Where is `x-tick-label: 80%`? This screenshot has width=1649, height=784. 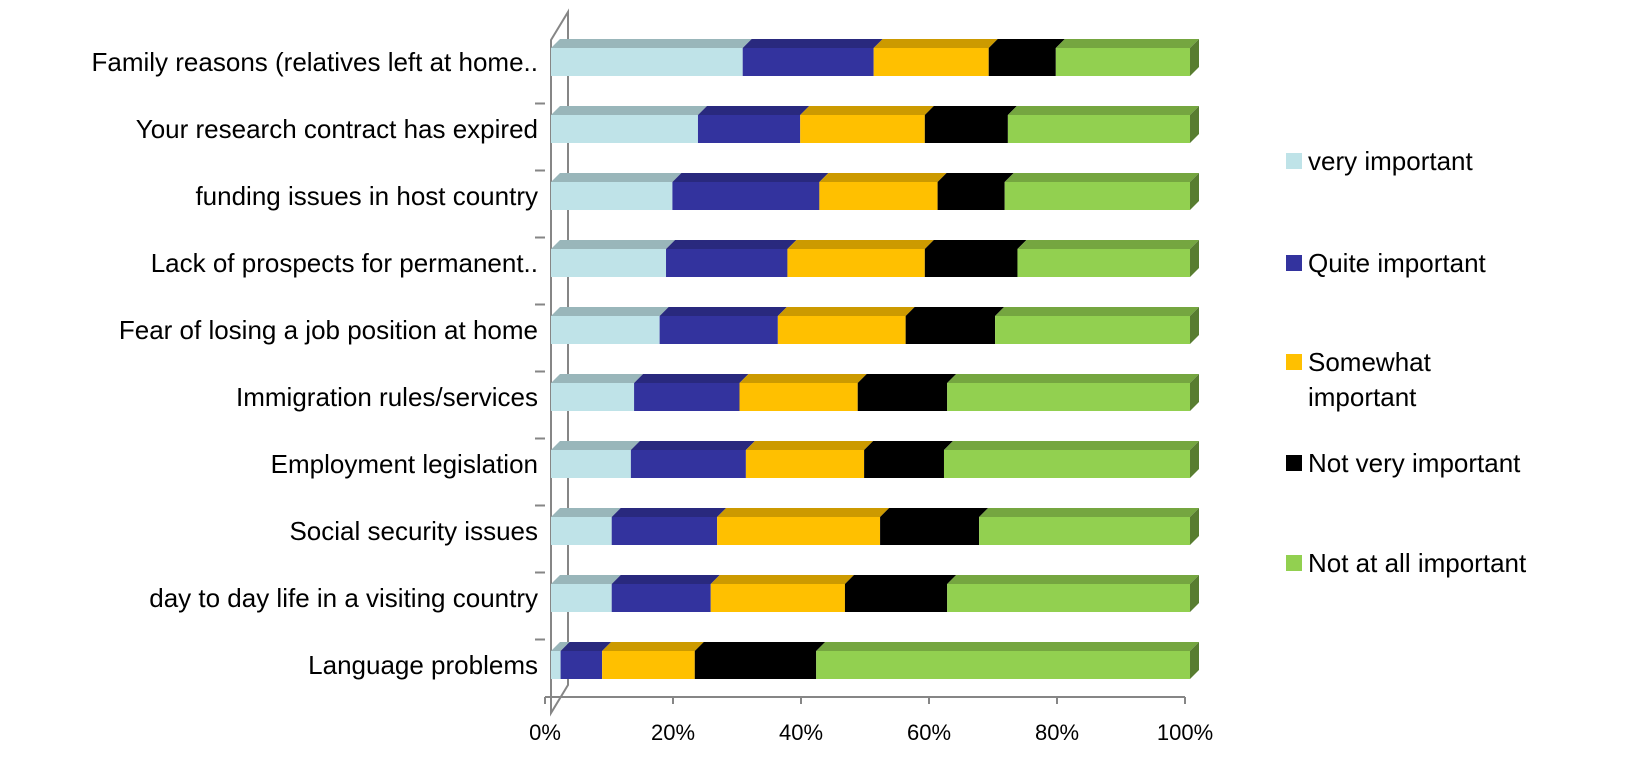
x-tick-label: 80% is located at coordinates (1057, 732).